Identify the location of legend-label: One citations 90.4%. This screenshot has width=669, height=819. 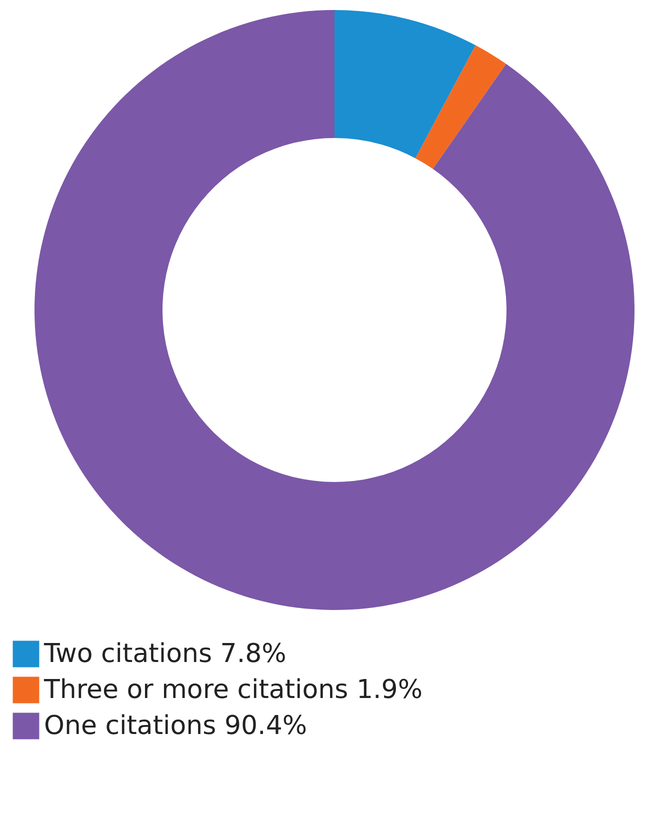
(176, 726).